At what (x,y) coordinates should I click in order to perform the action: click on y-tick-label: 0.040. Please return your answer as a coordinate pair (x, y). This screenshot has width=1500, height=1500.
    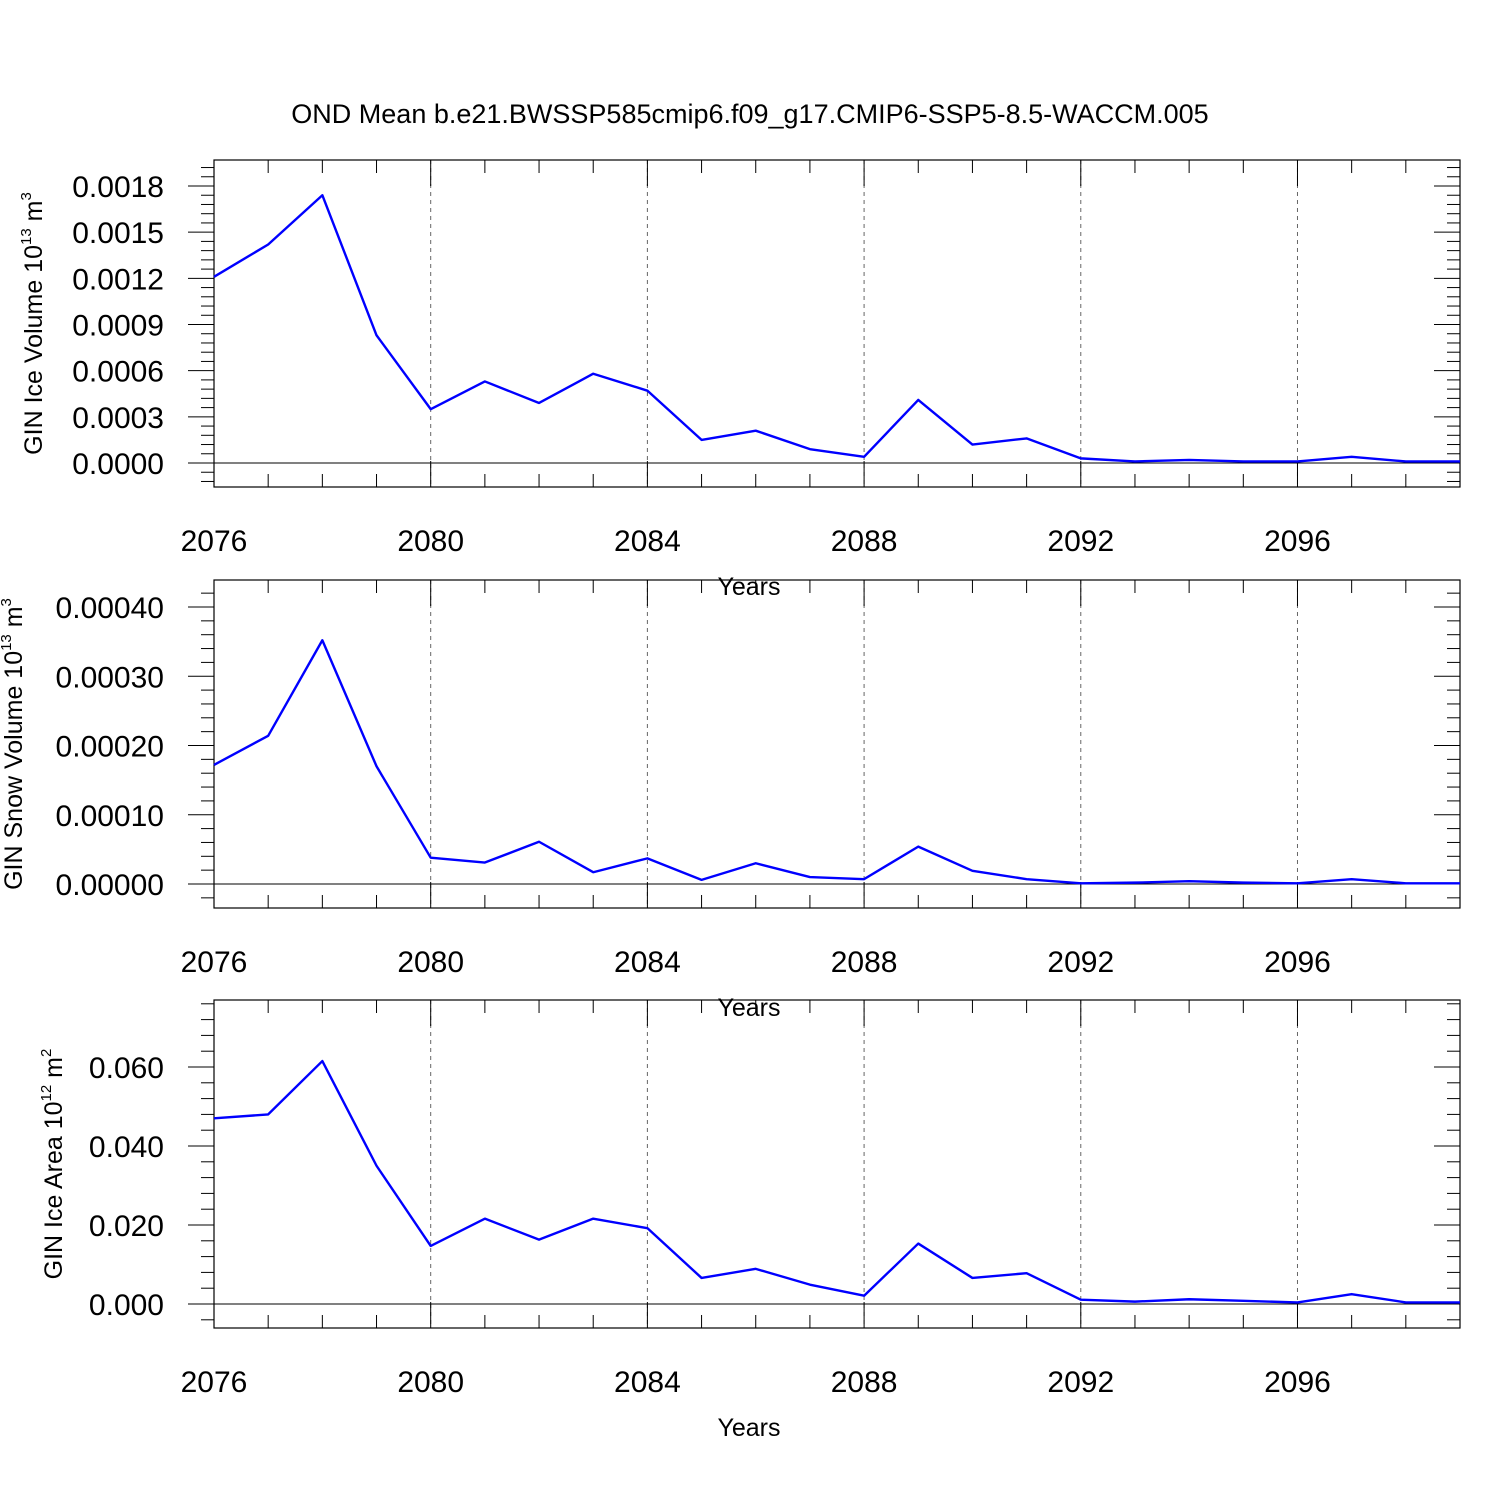
    Looking at the image, I should click on (126, 1147).